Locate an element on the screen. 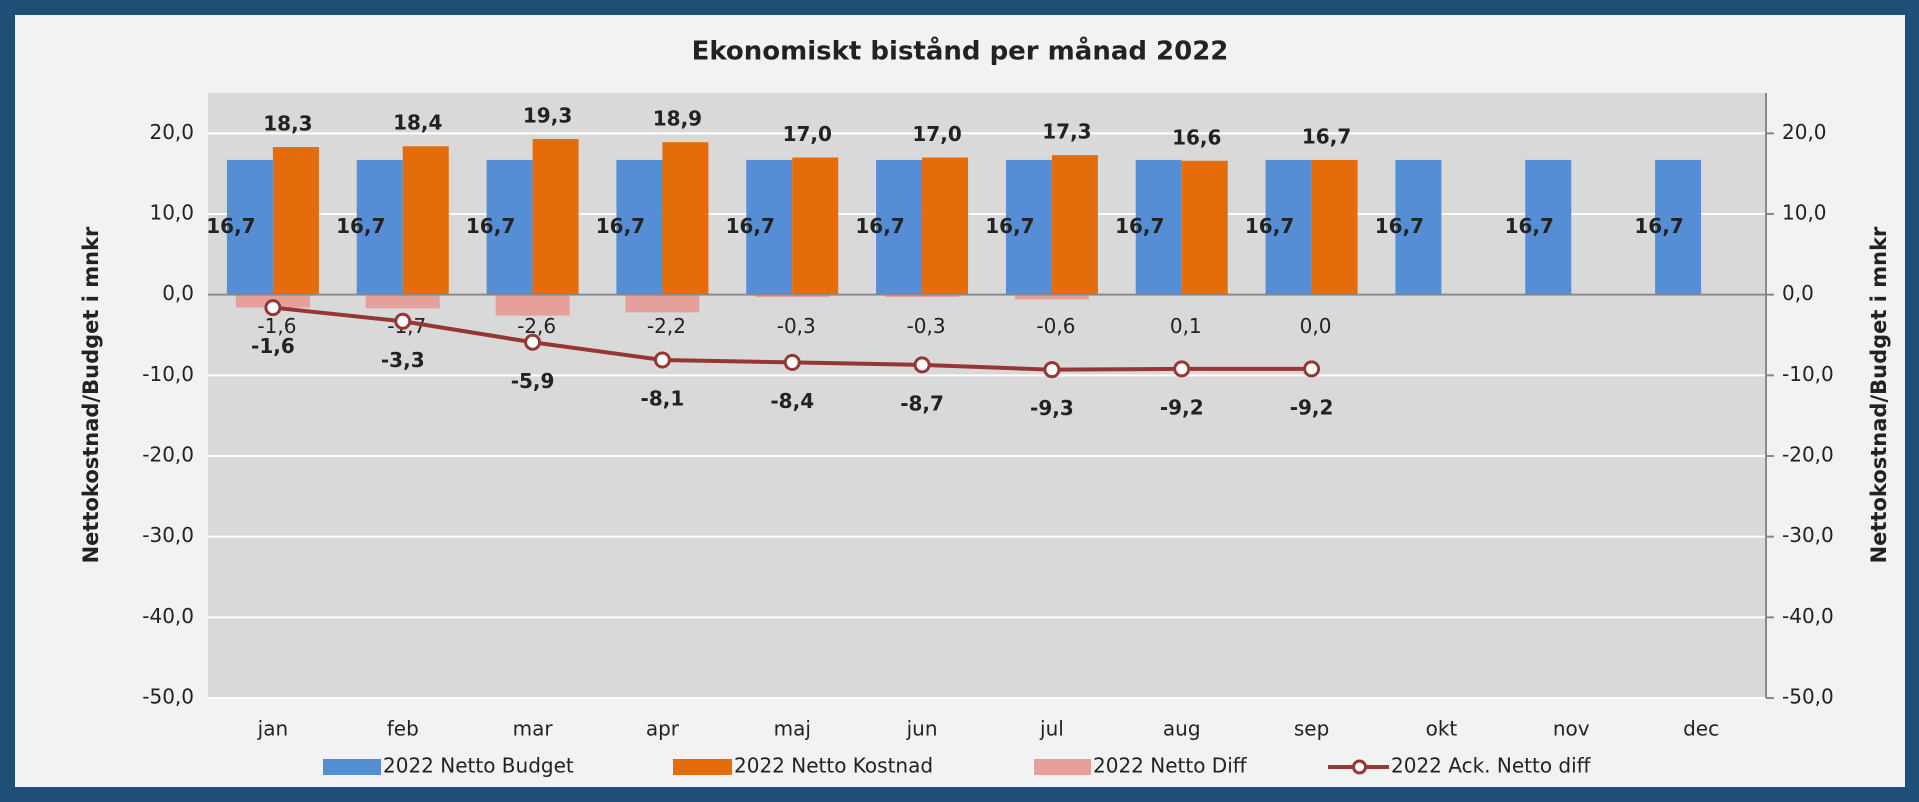  cost-label: 18,4 is located at coordinates (417, 123).